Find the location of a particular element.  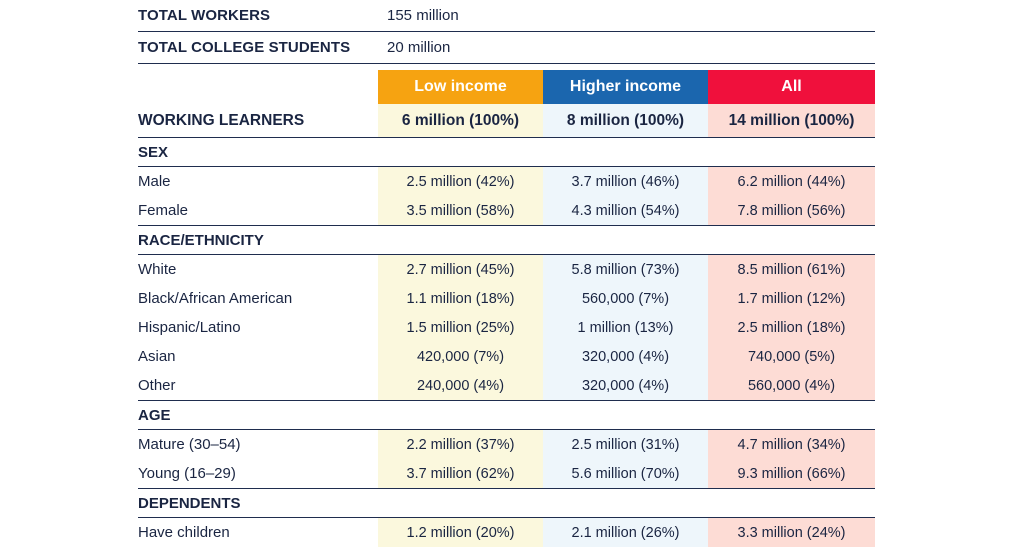

row-label: Female is located at coordinates (163, 210).